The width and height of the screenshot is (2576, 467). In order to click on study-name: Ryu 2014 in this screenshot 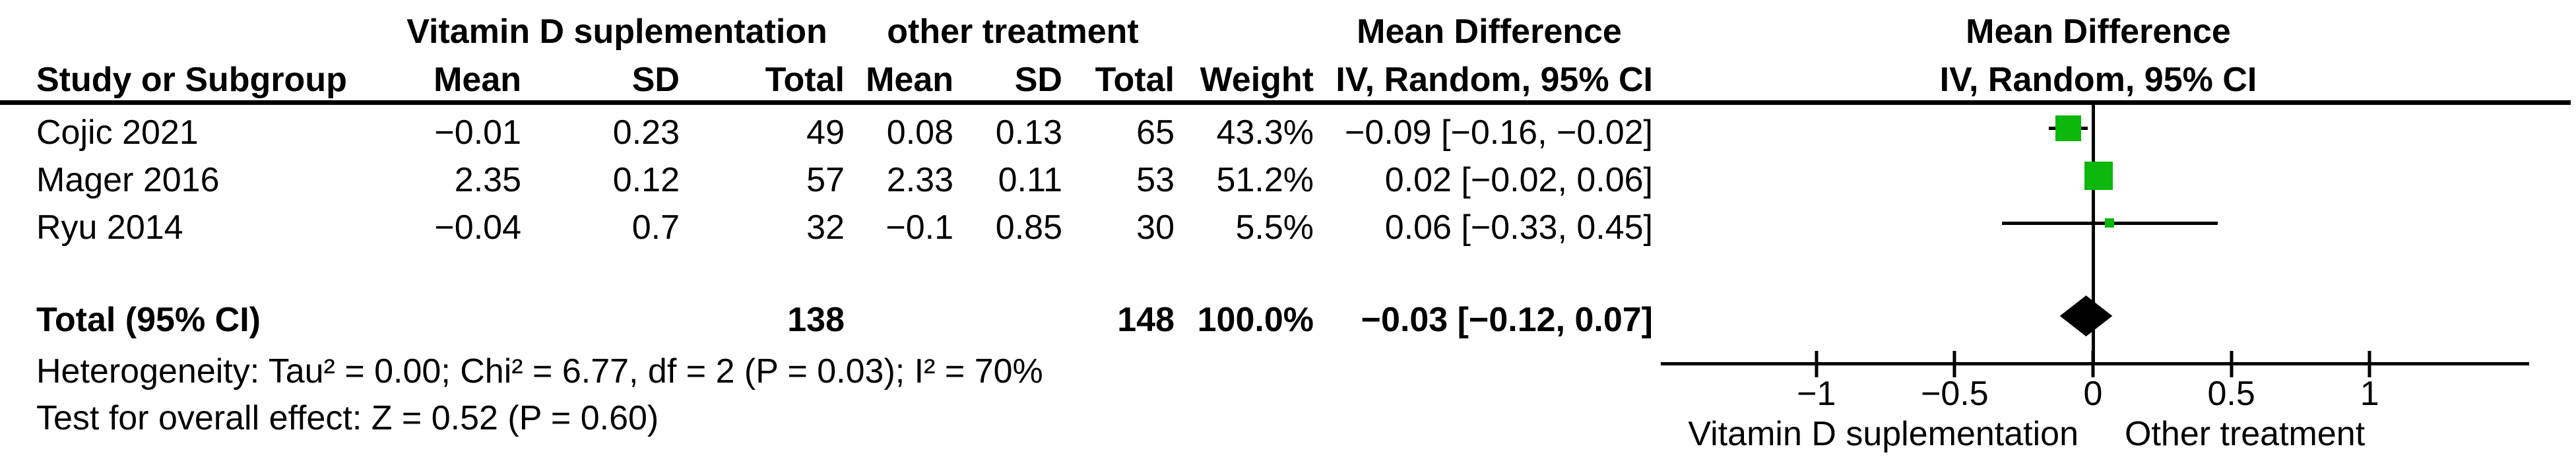, I will do `click(109, 227)`.